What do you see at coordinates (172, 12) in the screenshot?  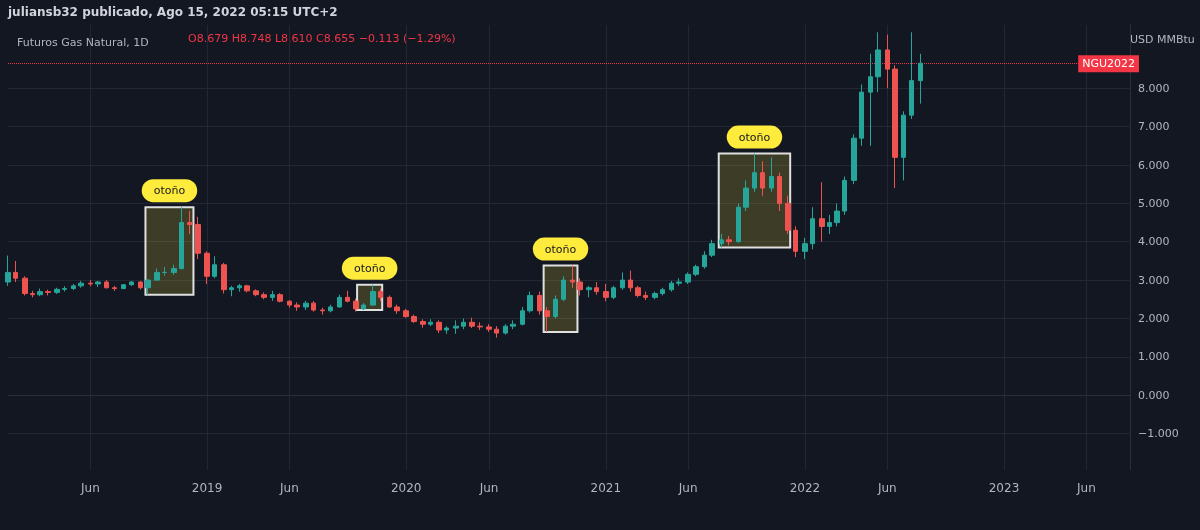 I see `text: juliansb32 publicado, Ago 15, 2022 05:15 UTC+2` at bounding box center [172, 12].